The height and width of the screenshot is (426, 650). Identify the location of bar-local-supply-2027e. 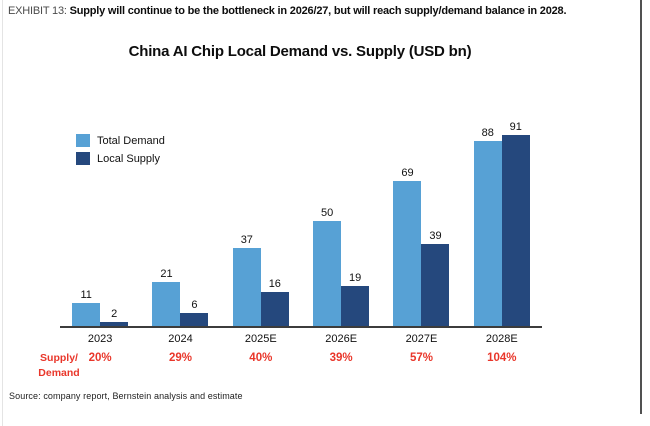
(435, 285).